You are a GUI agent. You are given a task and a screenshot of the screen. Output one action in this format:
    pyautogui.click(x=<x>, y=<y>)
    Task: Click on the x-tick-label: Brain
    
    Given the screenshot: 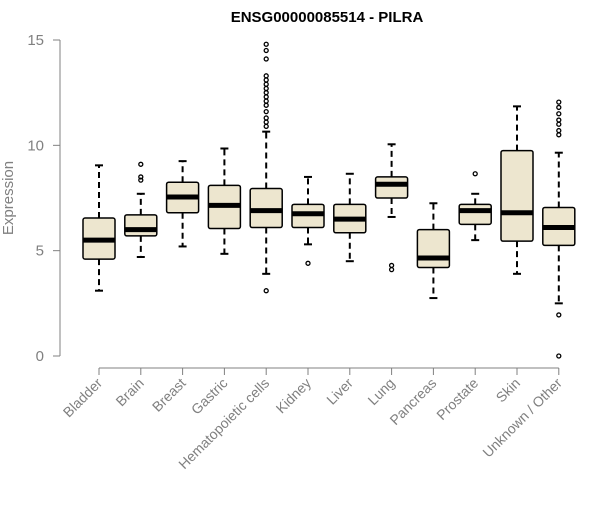 What is the action you would take?
    pyautogui.click(x=129, y=392)
    